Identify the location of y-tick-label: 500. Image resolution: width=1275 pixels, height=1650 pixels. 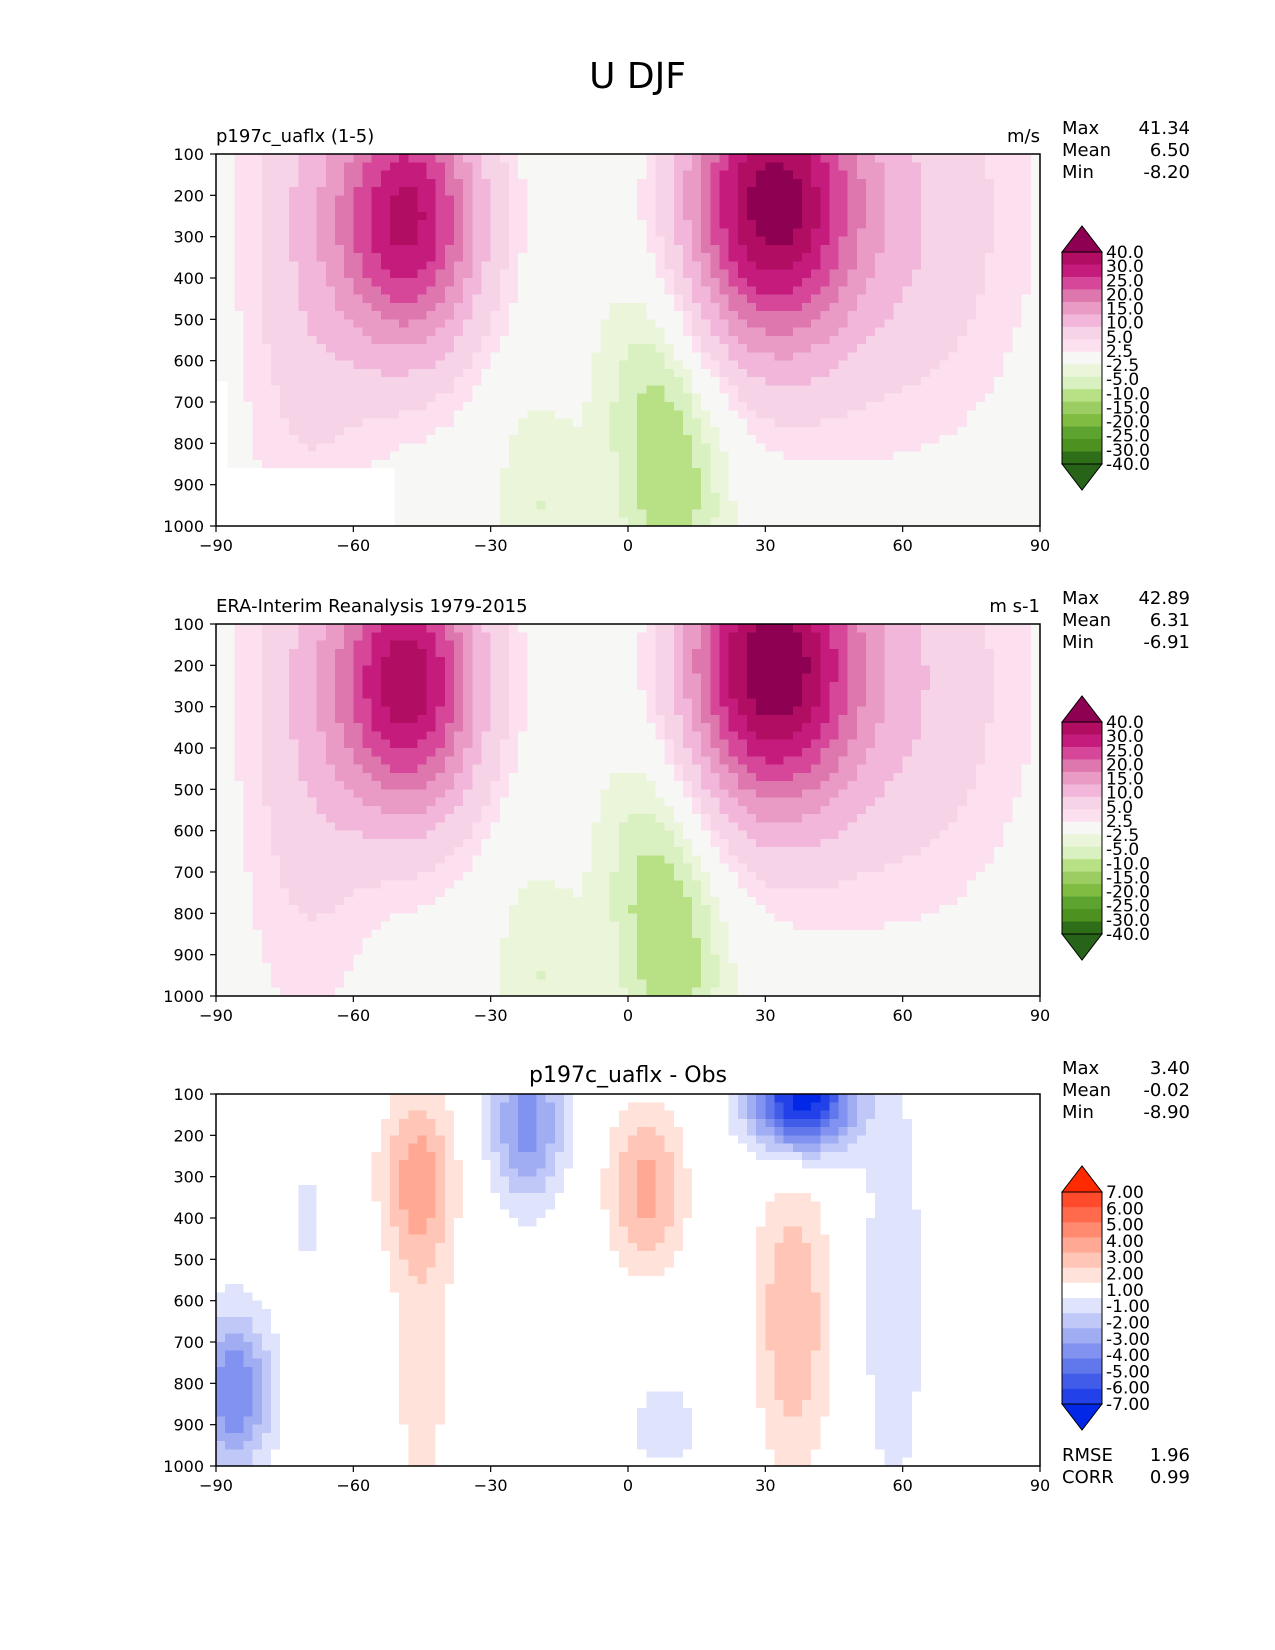
(188, 319).